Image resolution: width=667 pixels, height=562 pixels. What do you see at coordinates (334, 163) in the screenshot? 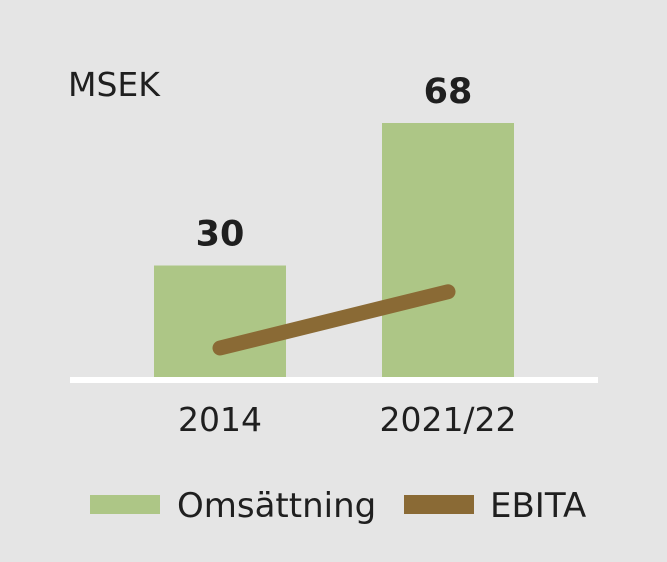
I see `value-labels-group: 30 68` at bounding box center [334, 163].